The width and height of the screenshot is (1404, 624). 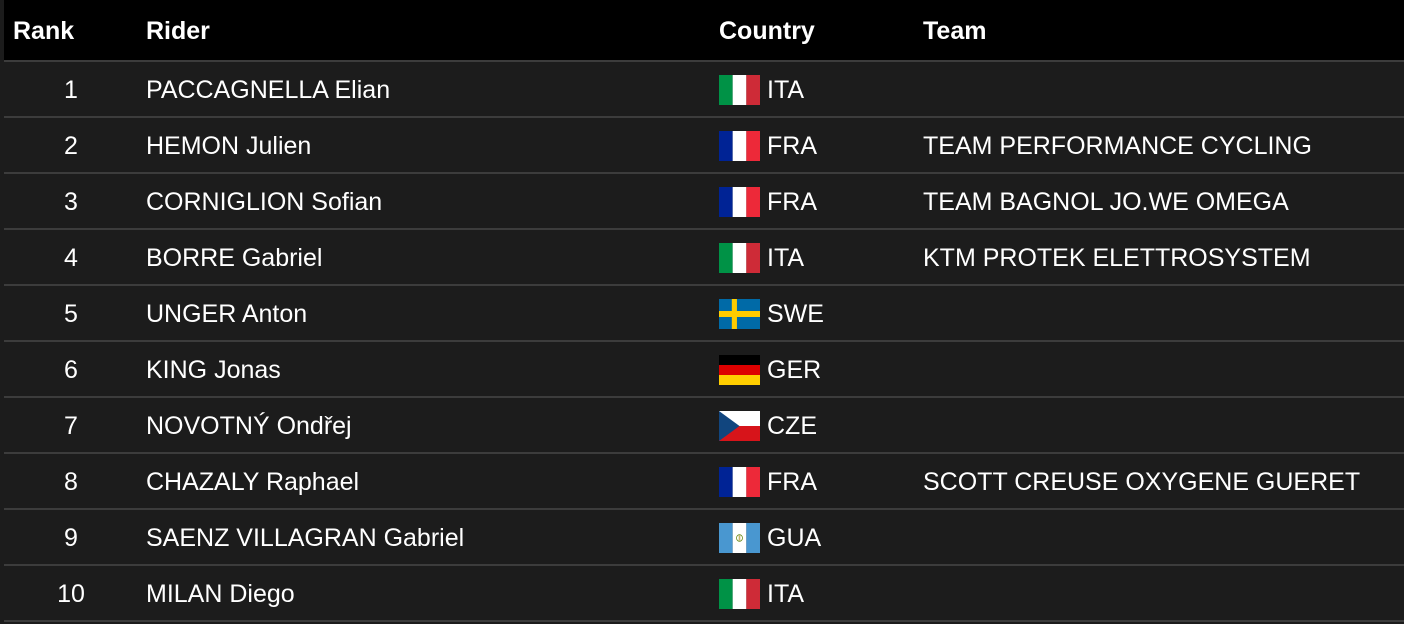 What do you see at coordinates (264, 202) in the screenshot?
I see `rider-name: CORNIGLION Sofian` at bounding box center [264, 202].